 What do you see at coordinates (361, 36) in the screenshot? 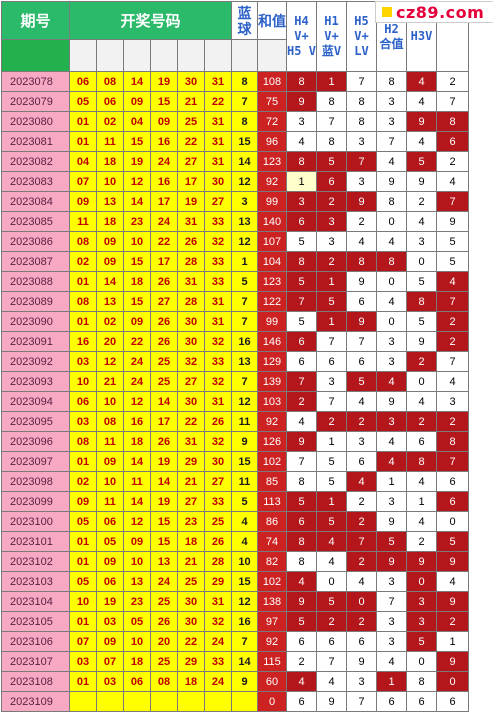
I see `stat-col-header-3: H5 V+ LV` at bounding box center [361, 36].